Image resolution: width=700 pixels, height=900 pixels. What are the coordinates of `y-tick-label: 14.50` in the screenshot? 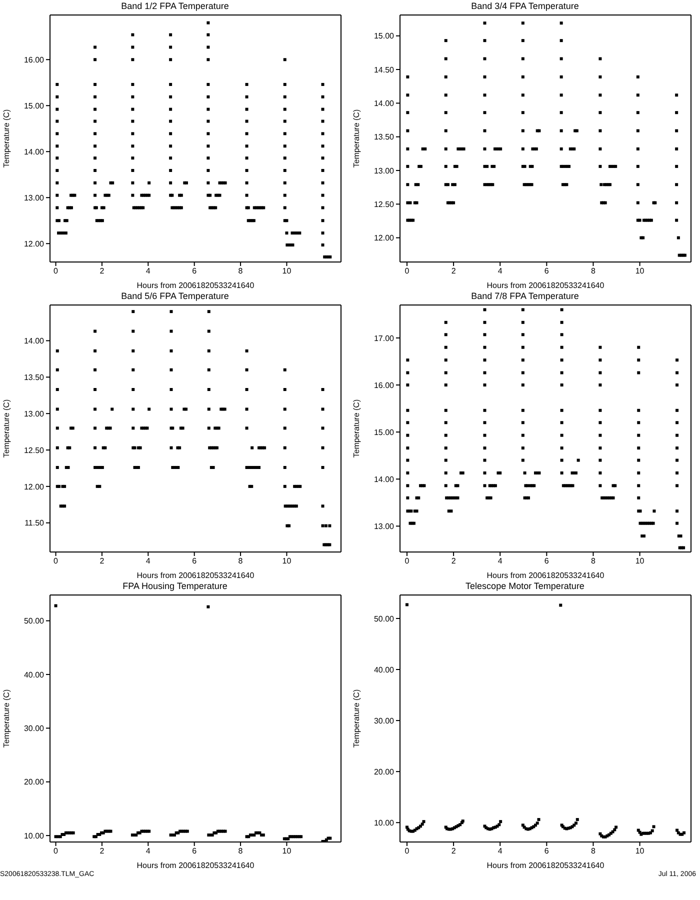 It's located at (384, 69).